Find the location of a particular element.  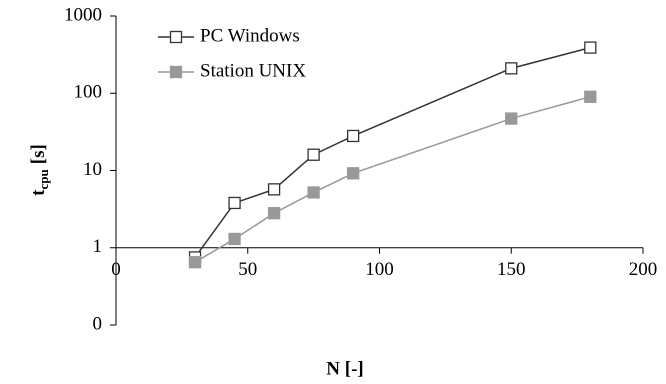

legend-label: Station UNIX is located at coordinates (253, 70).